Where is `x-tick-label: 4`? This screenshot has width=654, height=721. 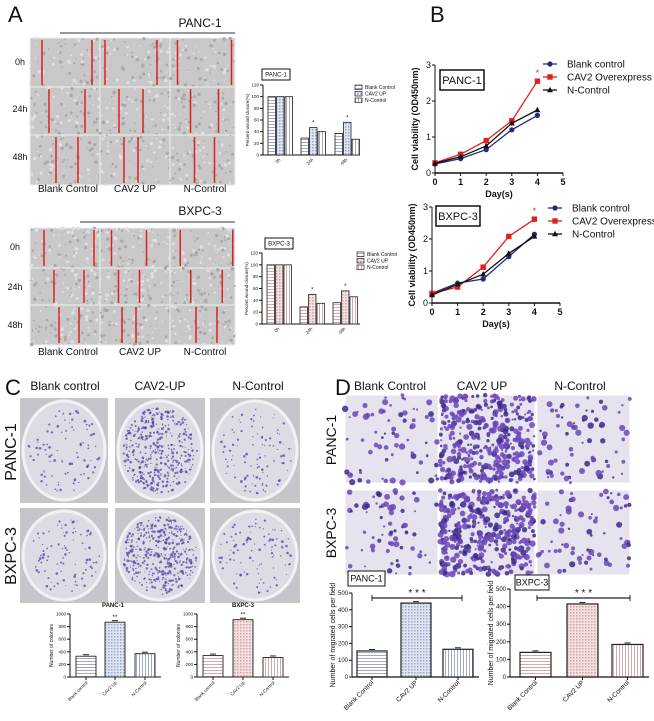
x-tick-label: 4 is located at coordinates (534, 312).